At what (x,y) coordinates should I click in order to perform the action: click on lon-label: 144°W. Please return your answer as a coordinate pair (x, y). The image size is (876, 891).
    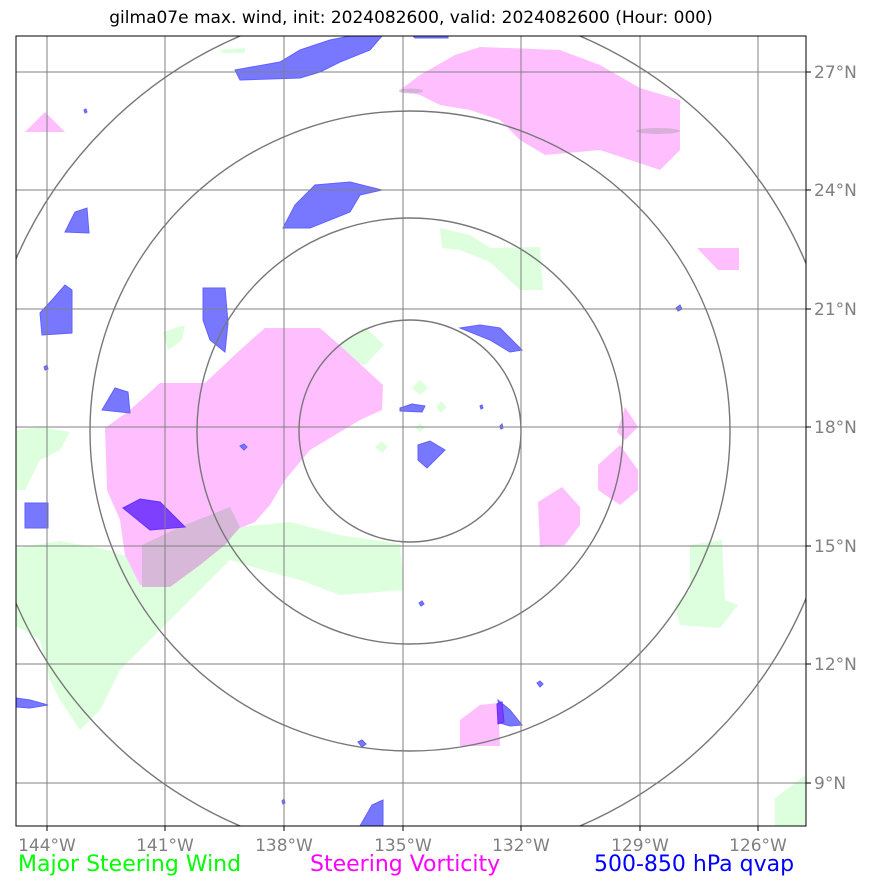
    Looking at the image, I should click on (47, 846).